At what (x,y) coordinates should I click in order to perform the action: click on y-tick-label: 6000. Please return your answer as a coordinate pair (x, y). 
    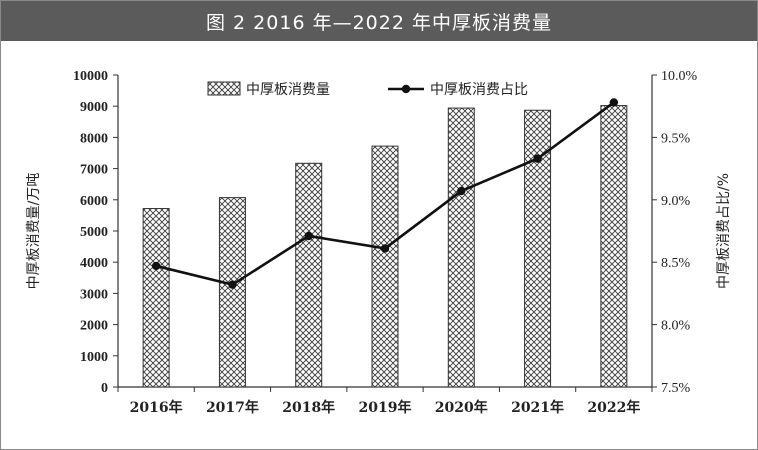
    Looking at the image, I should click on (94, 201).